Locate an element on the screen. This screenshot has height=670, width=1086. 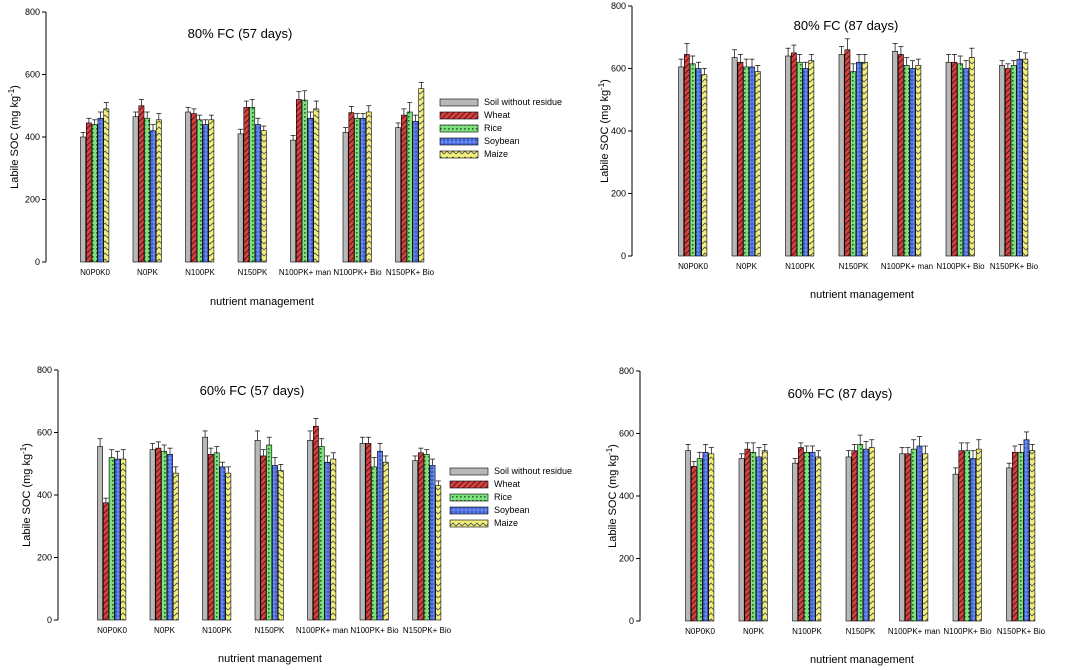
x-tick-label: N100PK+ man is located at coordinates (907, 266).